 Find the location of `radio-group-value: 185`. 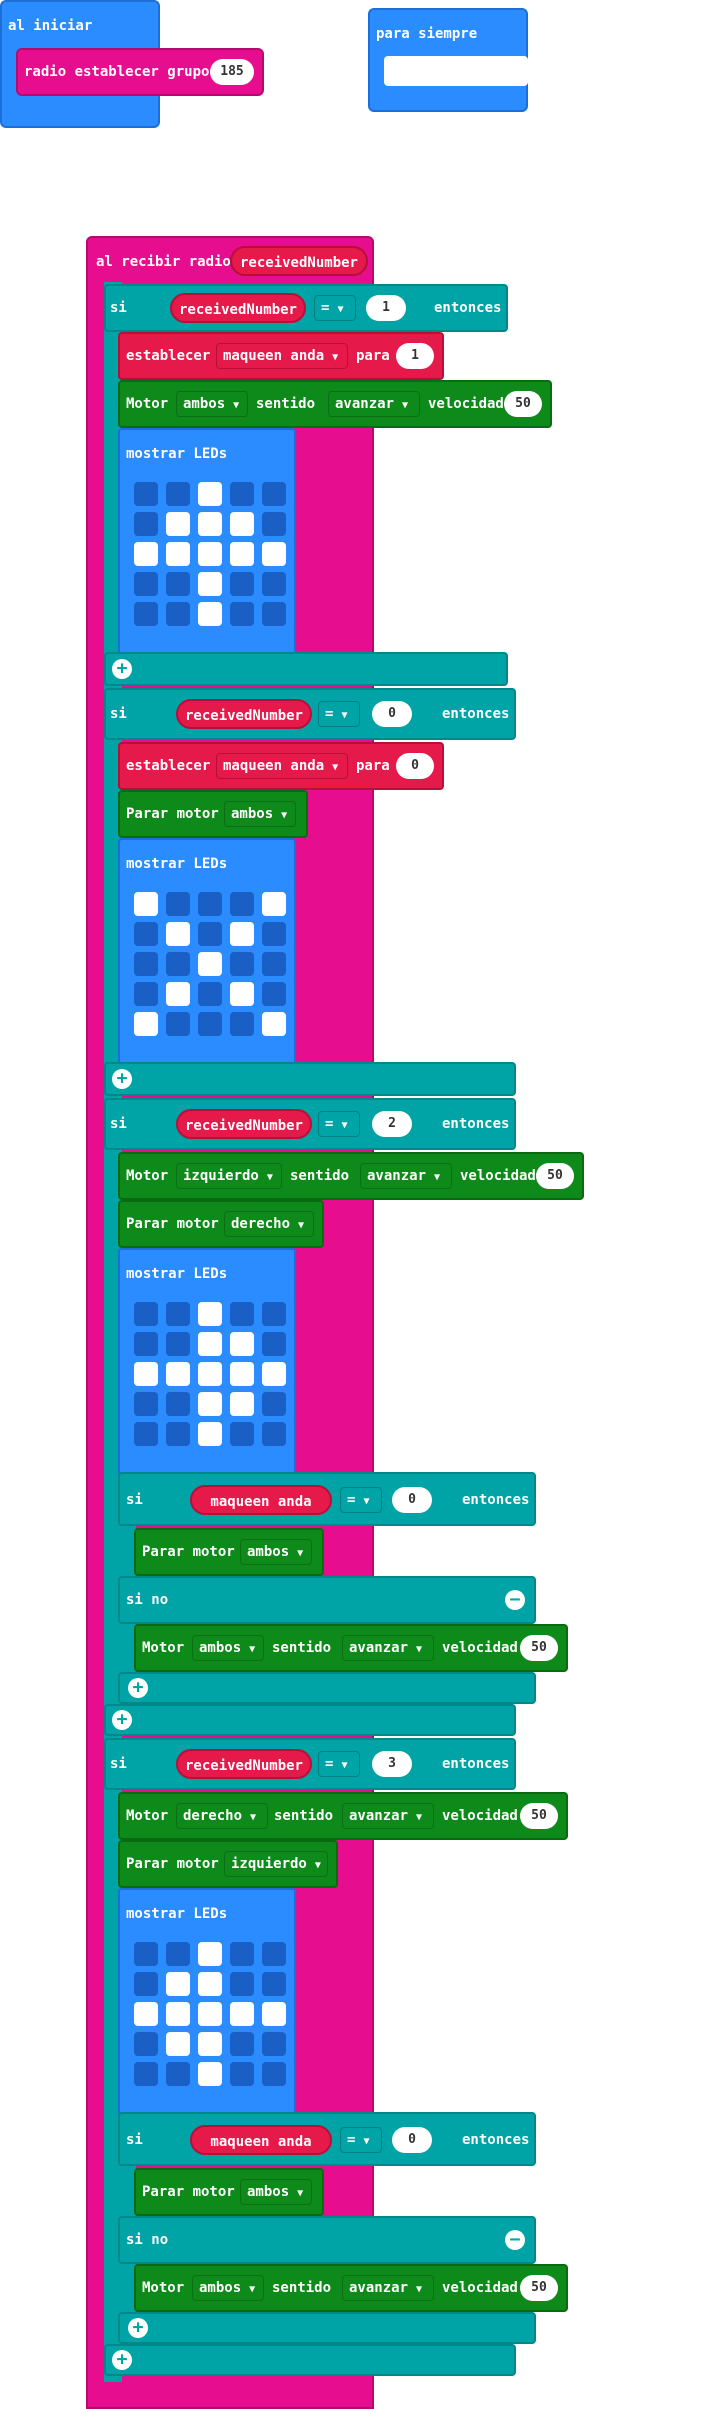

radio-group-value: 185 is located at coordinates (232, 72).